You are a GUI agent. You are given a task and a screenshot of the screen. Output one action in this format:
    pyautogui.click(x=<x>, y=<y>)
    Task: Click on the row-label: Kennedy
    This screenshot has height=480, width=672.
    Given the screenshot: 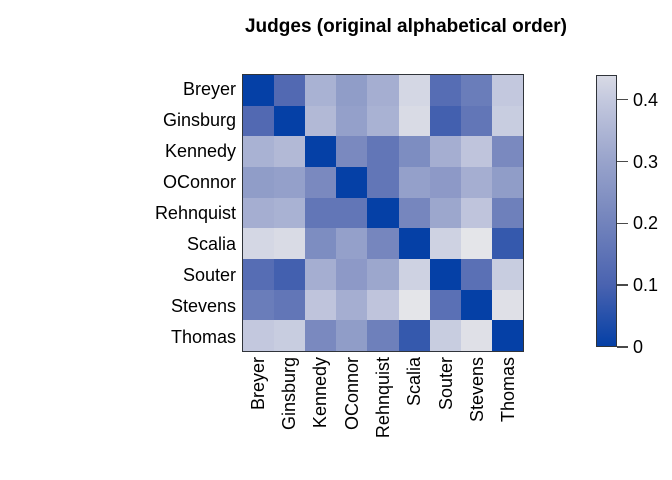 What is the action you would take?
    pyautogui.click(x=200, y=151)
    